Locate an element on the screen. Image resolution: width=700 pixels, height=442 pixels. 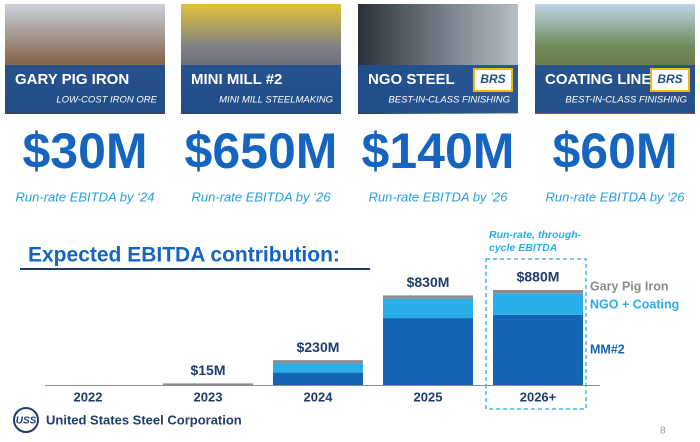
panel-value: $650M is located at coordinates (261, 151).